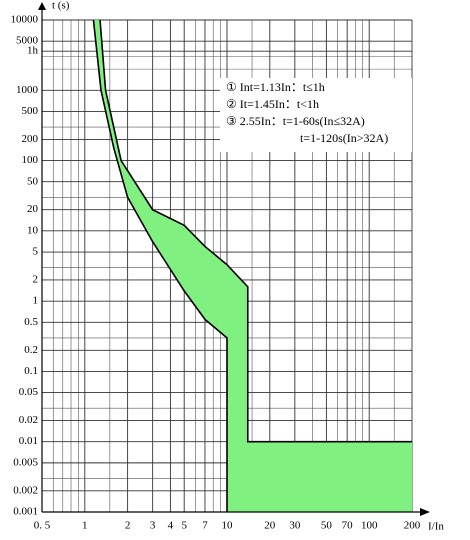 The height and width of the screenshot is (540, 470). I want to click on y-tick-label: 0.05, so click(29, 392).